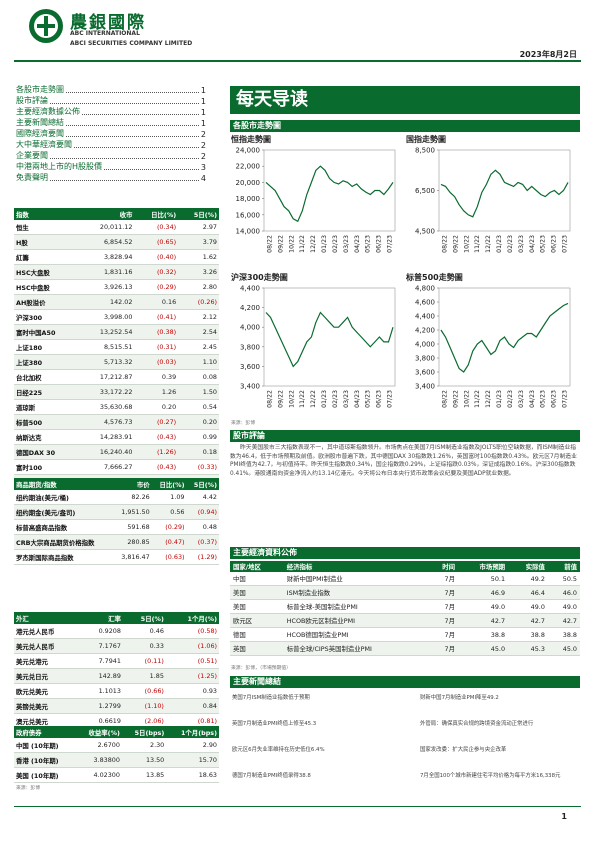  I want to click on x-tick-label: 10/22, so click(466, 244).